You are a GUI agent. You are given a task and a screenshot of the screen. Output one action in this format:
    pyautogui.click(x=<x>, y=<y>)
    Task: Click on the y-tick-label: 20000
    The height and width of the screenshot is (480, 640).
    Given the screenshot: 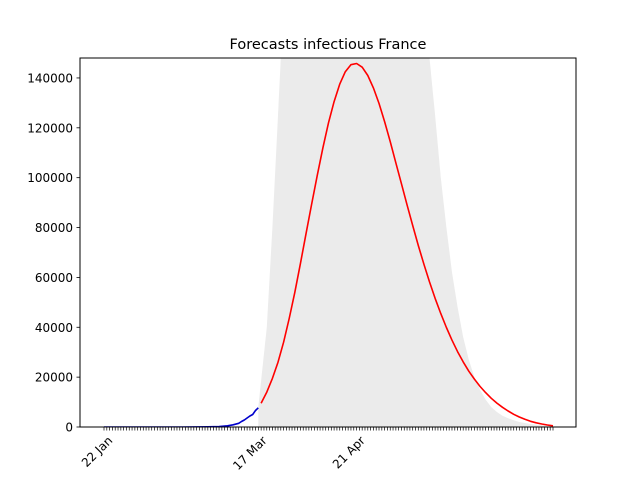 What is the action you would take?
    pyautogui.click(x=54, y=378)
    